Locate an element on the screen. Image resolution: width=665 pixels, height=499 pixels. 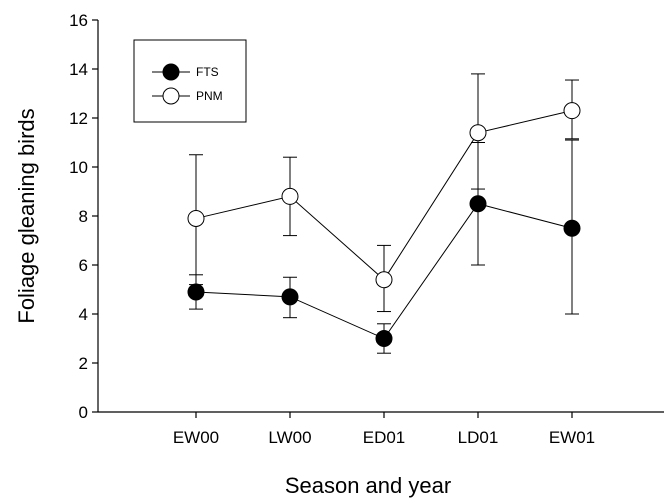
y-tick-label: 0 is located at coordinates (83, 412).